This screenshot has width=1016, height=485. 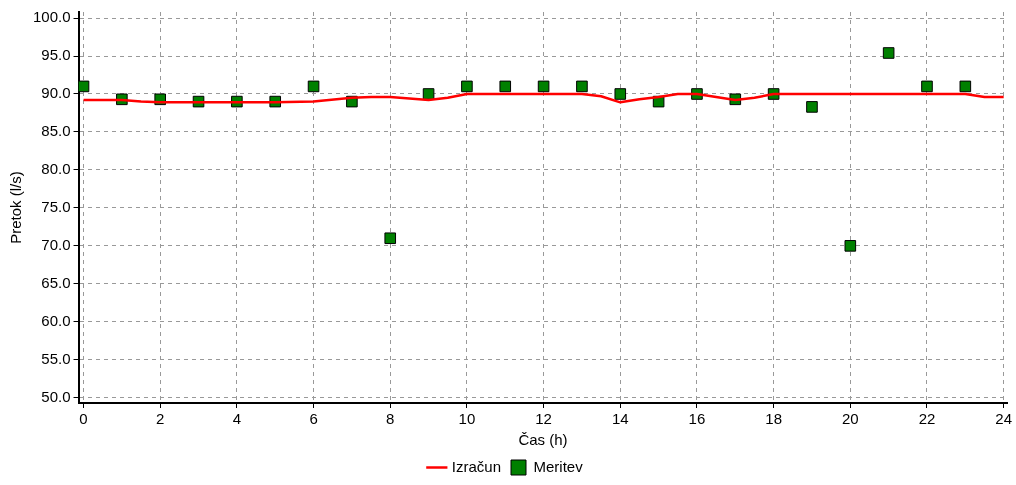 I want to click on y-tick-label: 55.0, so click(x=56, y=358).